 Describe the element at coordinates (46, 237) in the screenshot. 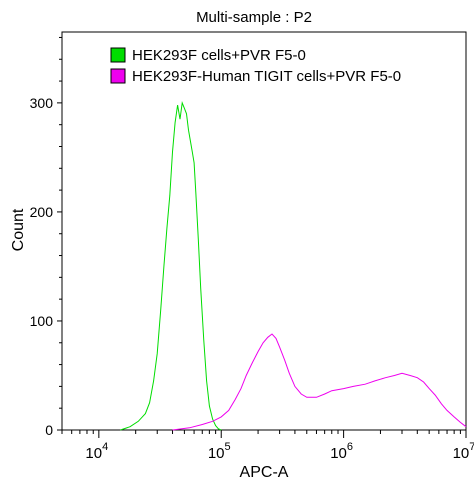

I see `y-axis-ticks: 0 100 200 300` at that location.